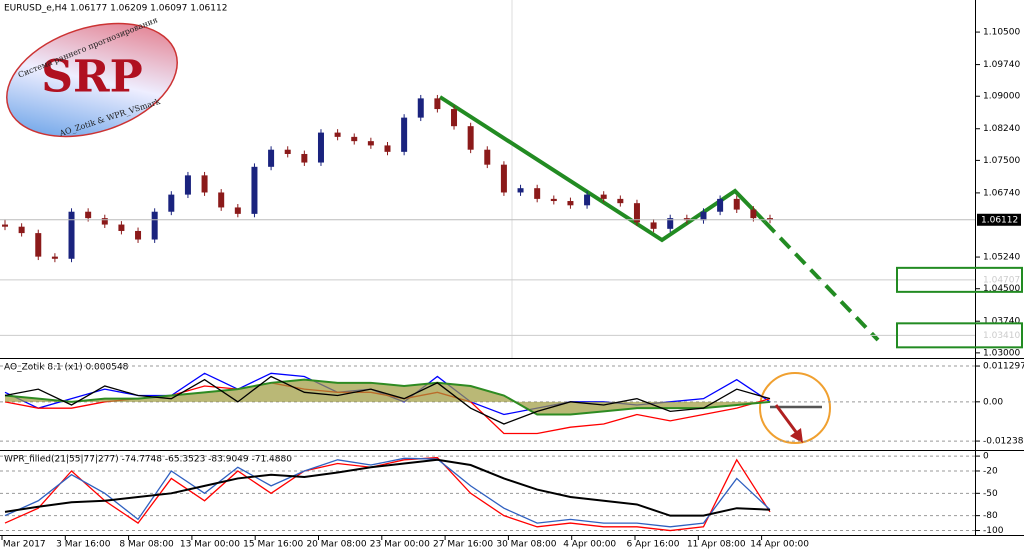  Describe the element at coordinates (990, 516) in the screenshot. I see `y-tick-label: -80` at that location.